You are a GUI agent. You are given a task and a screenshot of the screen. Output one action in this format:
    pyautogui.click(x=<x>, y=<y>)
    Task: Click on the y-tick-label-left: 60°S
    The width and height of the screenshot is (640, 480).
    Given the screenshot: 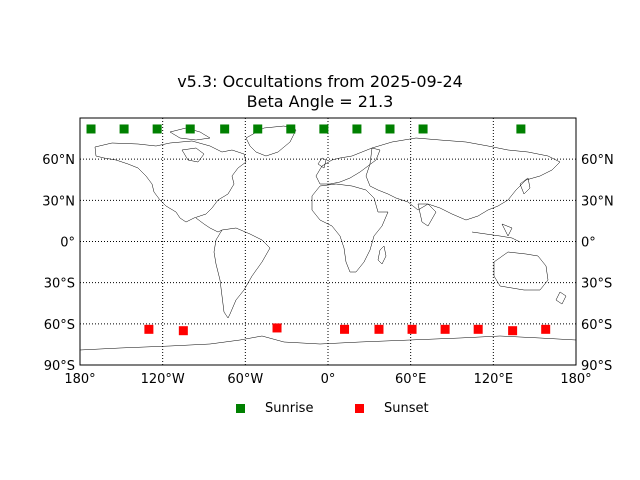 What is the action you would take?
    pyautogui.click(x=59, y=325)
    